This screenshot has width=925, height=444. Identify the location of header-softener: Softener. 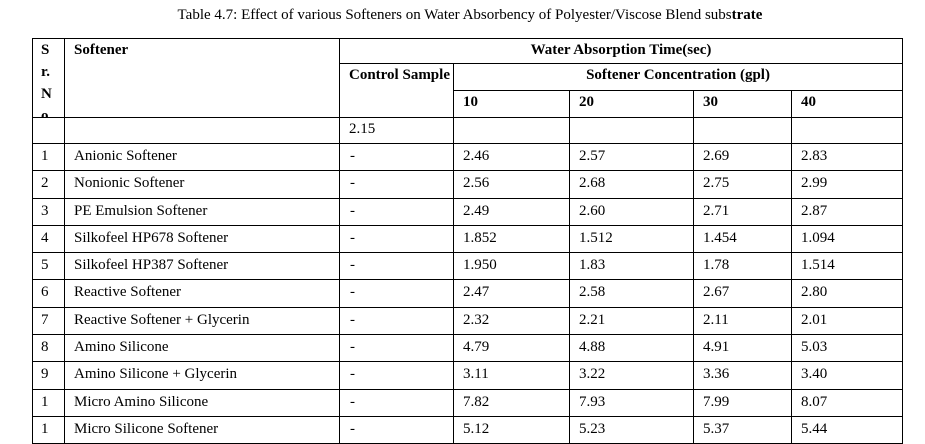
(202, 78).